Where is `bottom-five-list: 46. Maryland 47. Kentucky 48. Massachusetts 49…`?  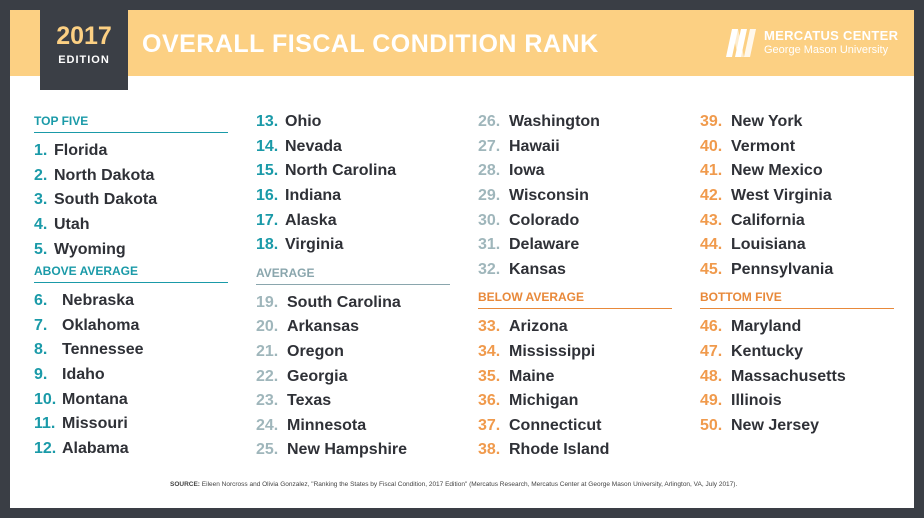 bottom-five-list: 46. Maryland 47. Kentucky 48. Massachusetts 49… is located at coordinates (797, 376).